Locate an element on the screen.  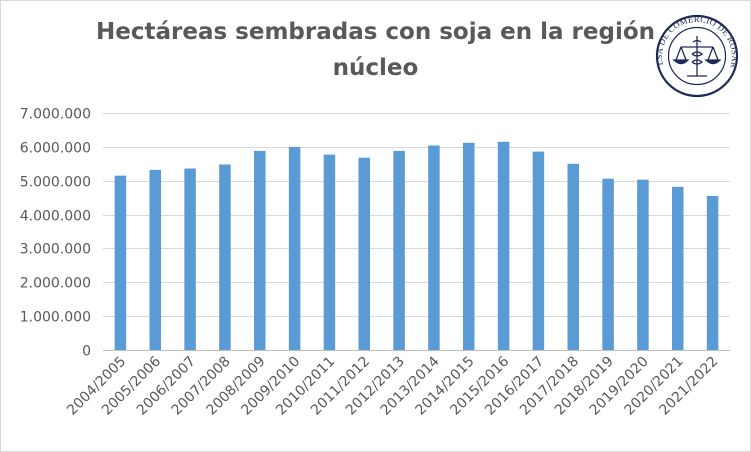
y-tick-label: 7.000.000 is located at coordinates (55, 115).